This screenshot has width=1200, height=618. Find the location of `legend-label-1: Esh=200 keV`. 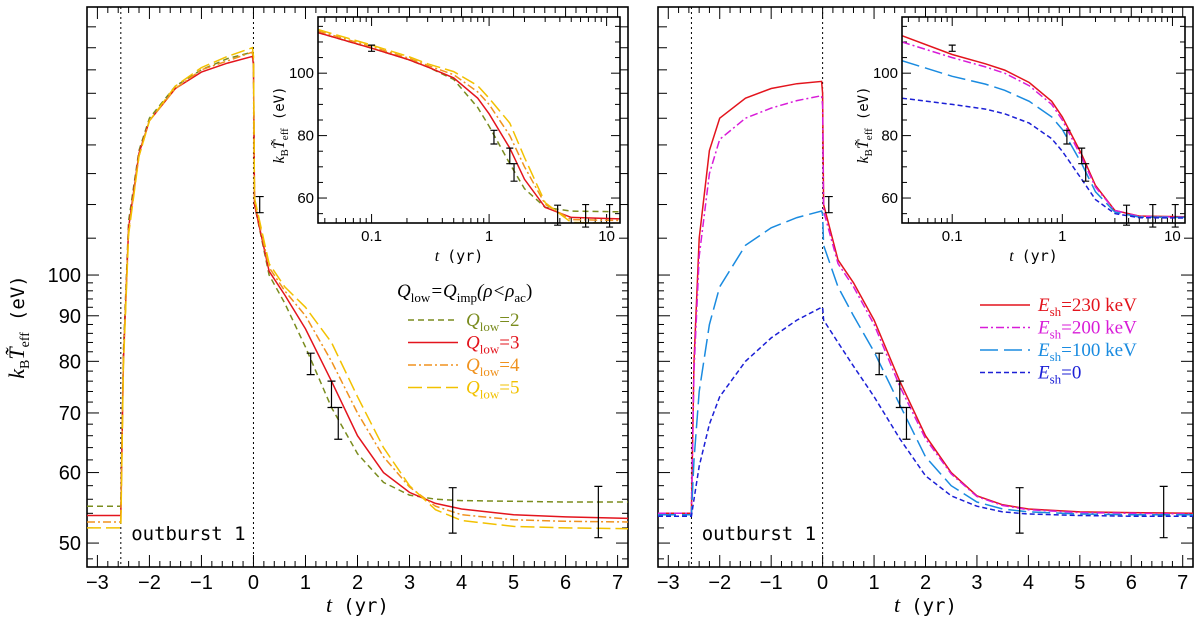

legend-label-1: Esh=200 keV is located at coordinates (1087, 330).